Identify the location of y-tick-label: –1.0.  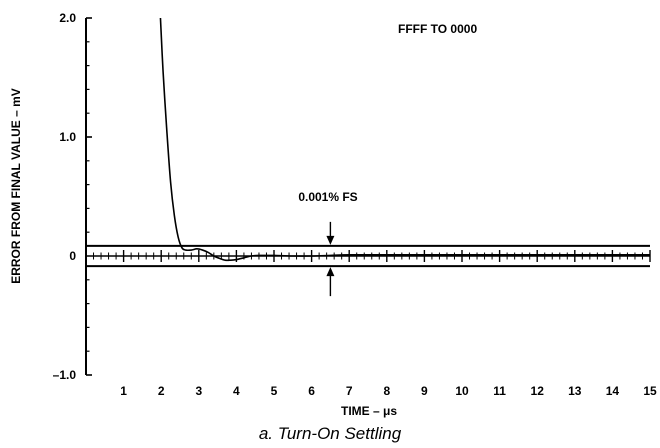
(65, 375).